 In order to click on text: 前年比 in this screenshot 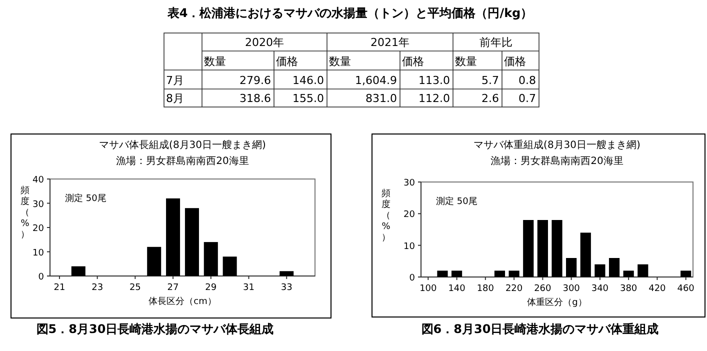, I will do `click(496, 42)`.